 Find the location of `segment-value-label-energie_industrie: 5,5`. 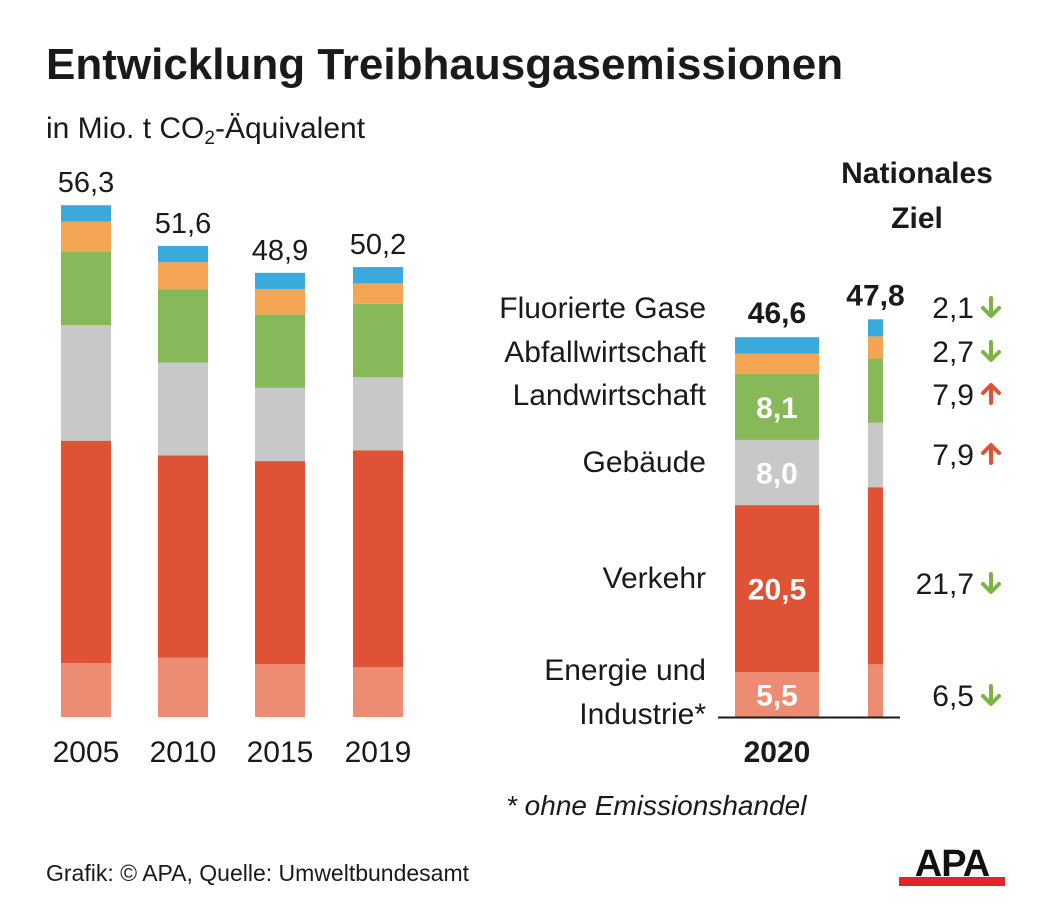

segment-value-label-energie_industrie: 5,5 is located at coordinates (777, 696).